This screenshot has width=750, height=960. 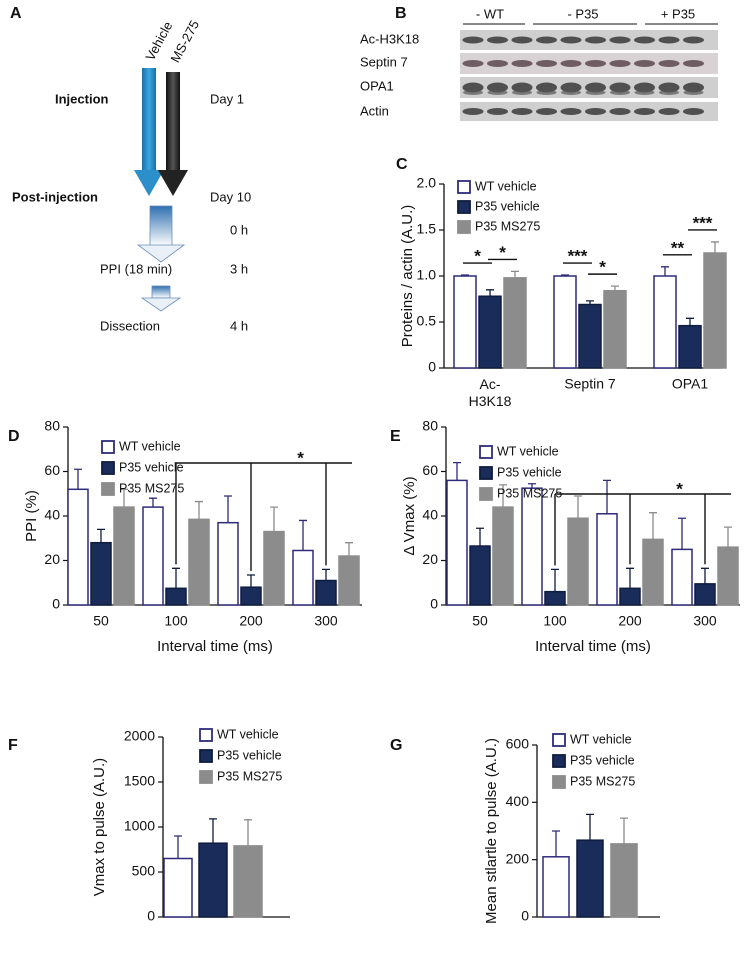 I want to click on y-tick-label: 40, so click(x=430, y=515).